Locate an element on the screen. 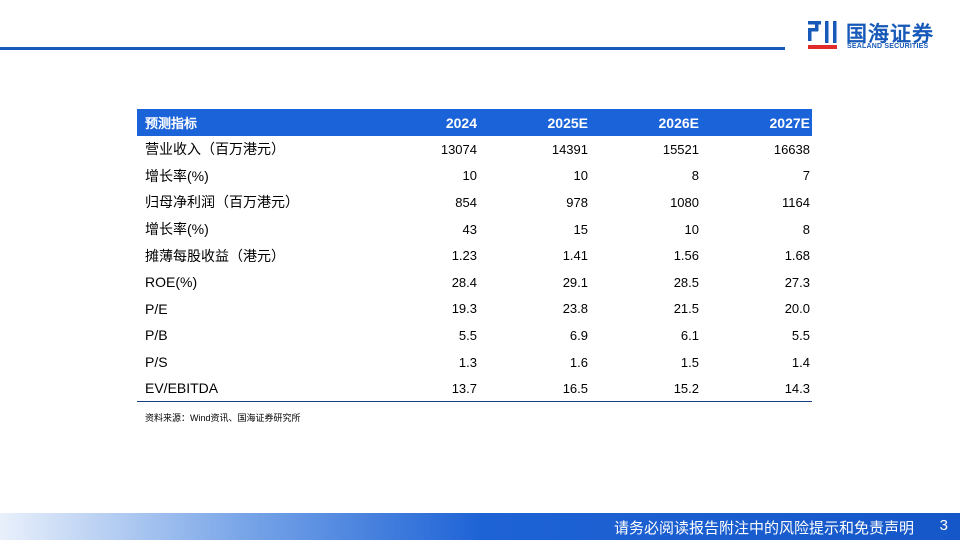 The height and width of the screenshot is (540, 960). row-label: P/E is located at coordinates (156, 308).